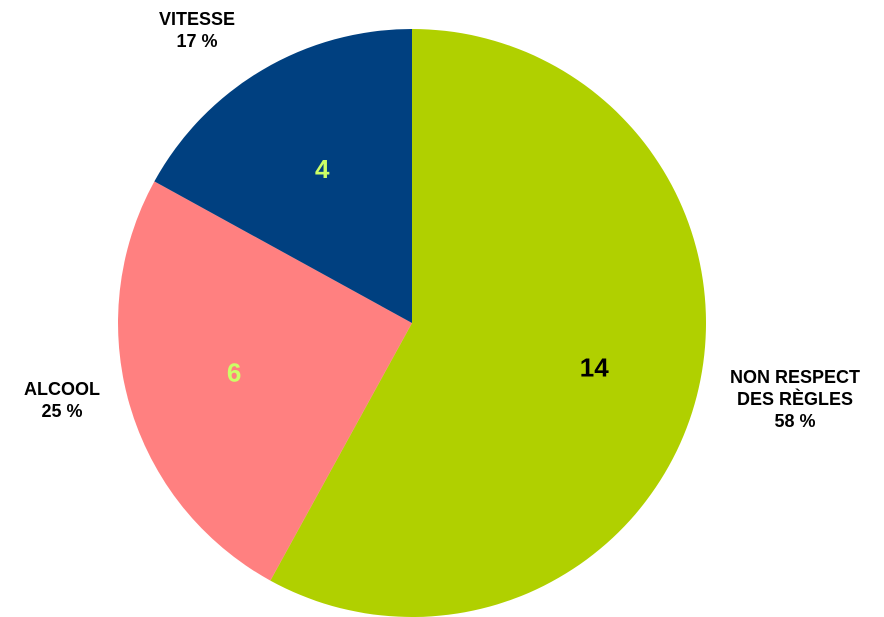 Image resolution: width=884 pixels, height=617 pixels. Describe the element at coordinates (197, 41) in the screenshot. I see `percent-label: 17 %` at that location.